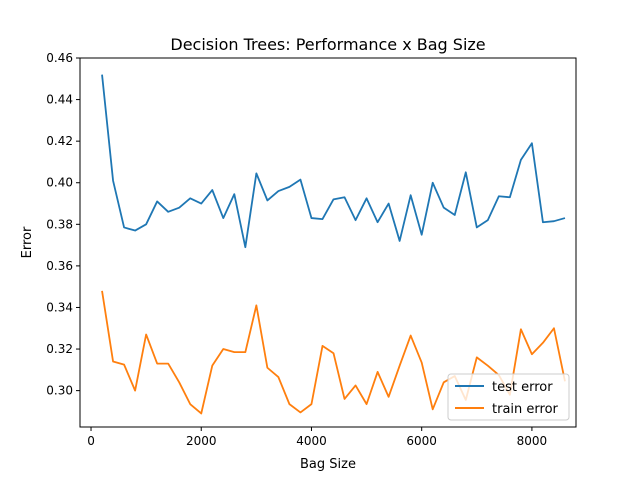 The image size is (640, 480). What do you see at coordinates (532, 441) in the screenshot?
I see `x-tick-label: 8000` at bounding box center [532, 441].